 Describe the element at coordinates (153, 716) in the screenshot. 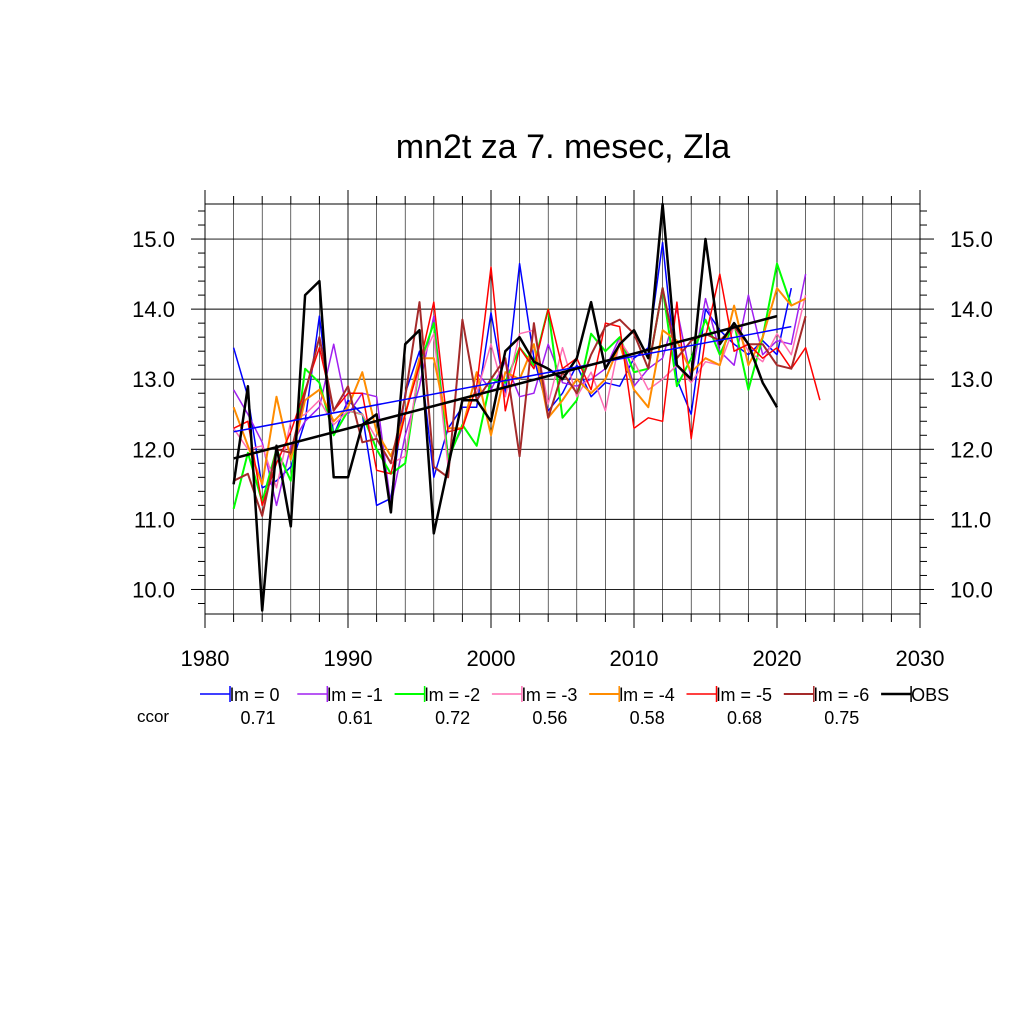

I see `ccor-label: ccor` at that location.